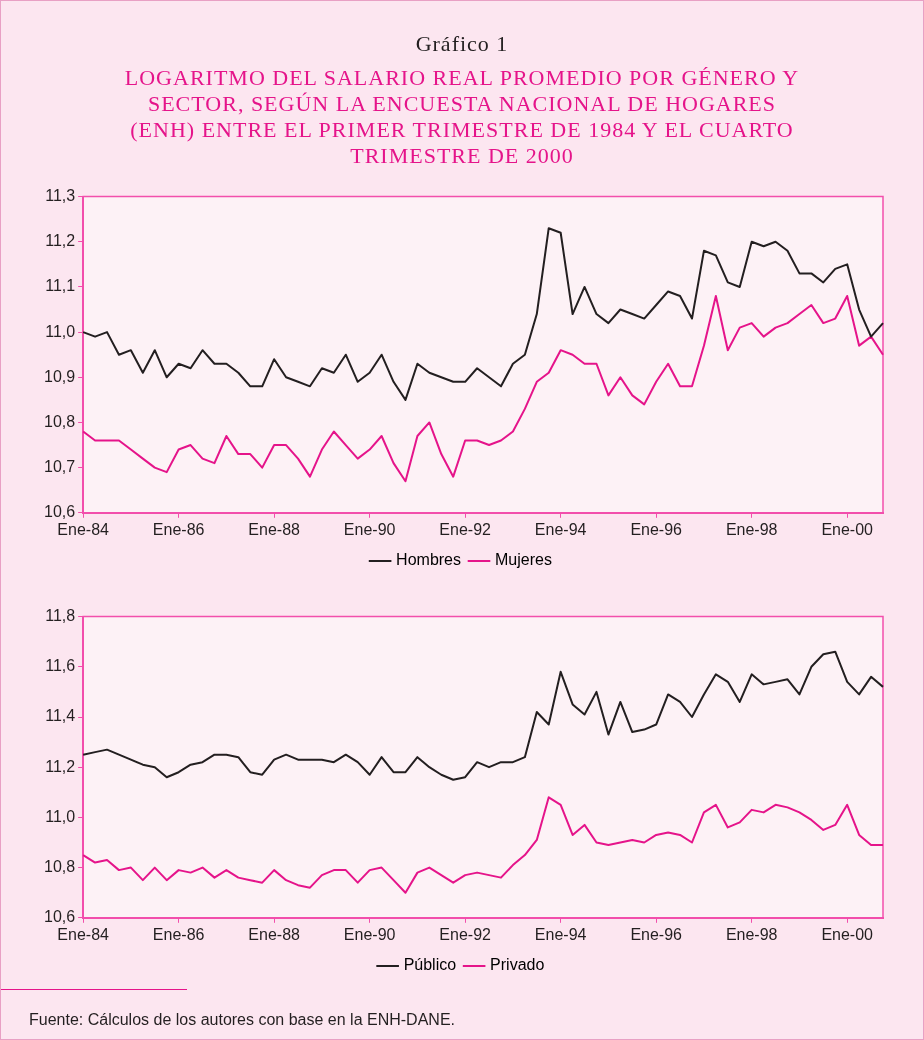 The image size is (924, 1040). I want to click on chart-title: Gráfico 1, so click(462, 44).